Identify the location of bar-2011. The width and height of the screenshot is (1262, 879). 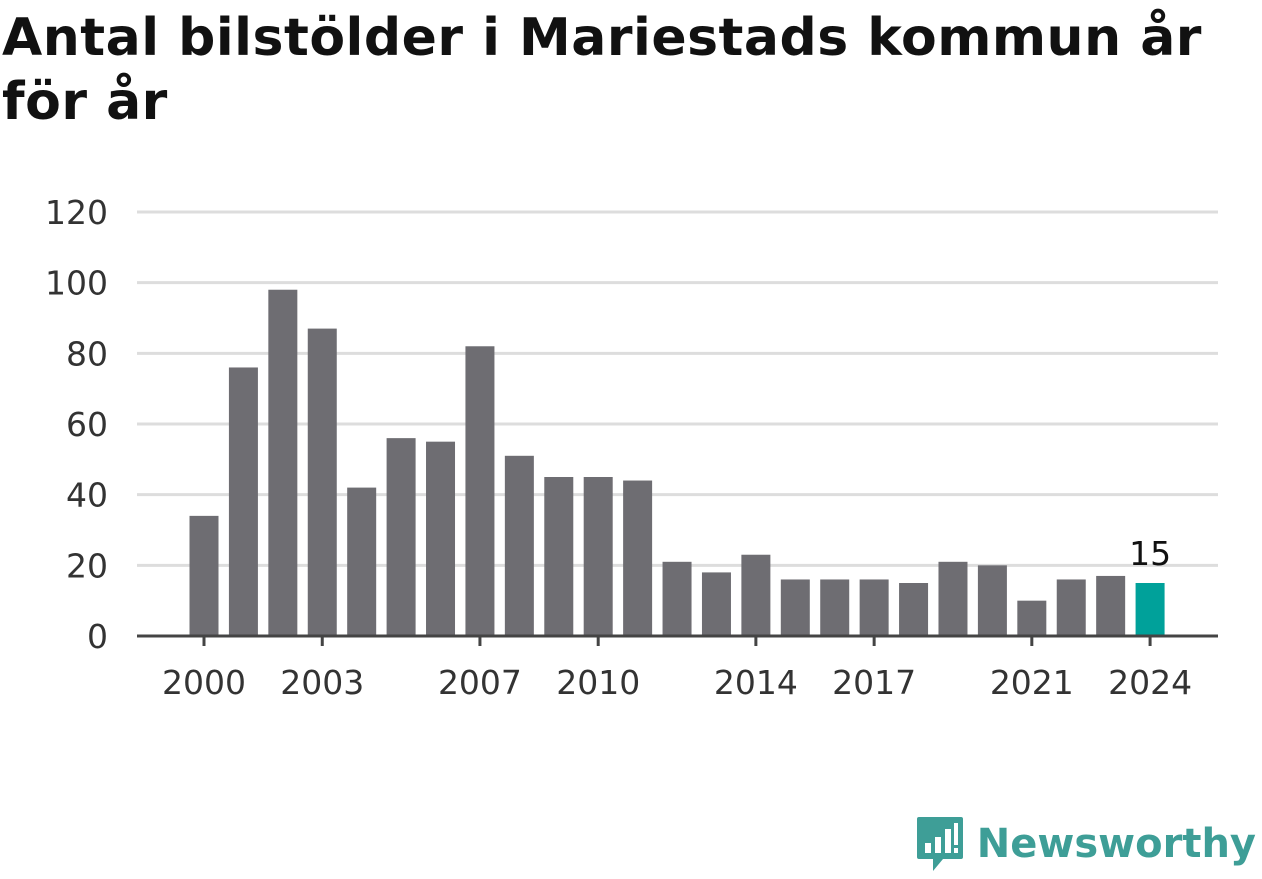
(638, 558).